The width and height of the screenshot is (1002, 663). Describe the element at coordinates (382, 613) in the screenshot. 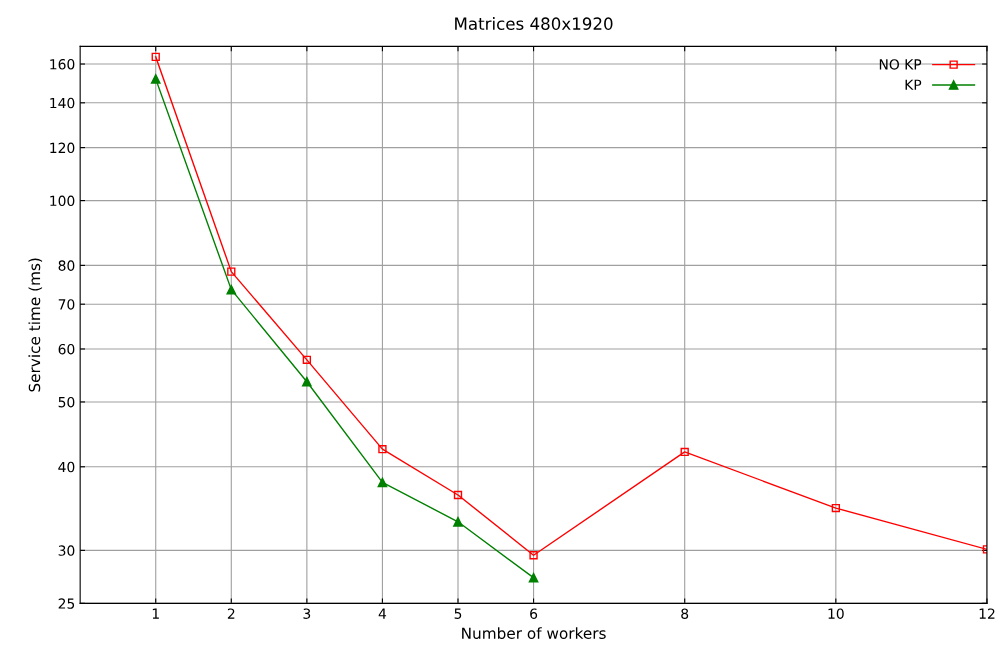

I see `x-tick-label: 4` at that location.